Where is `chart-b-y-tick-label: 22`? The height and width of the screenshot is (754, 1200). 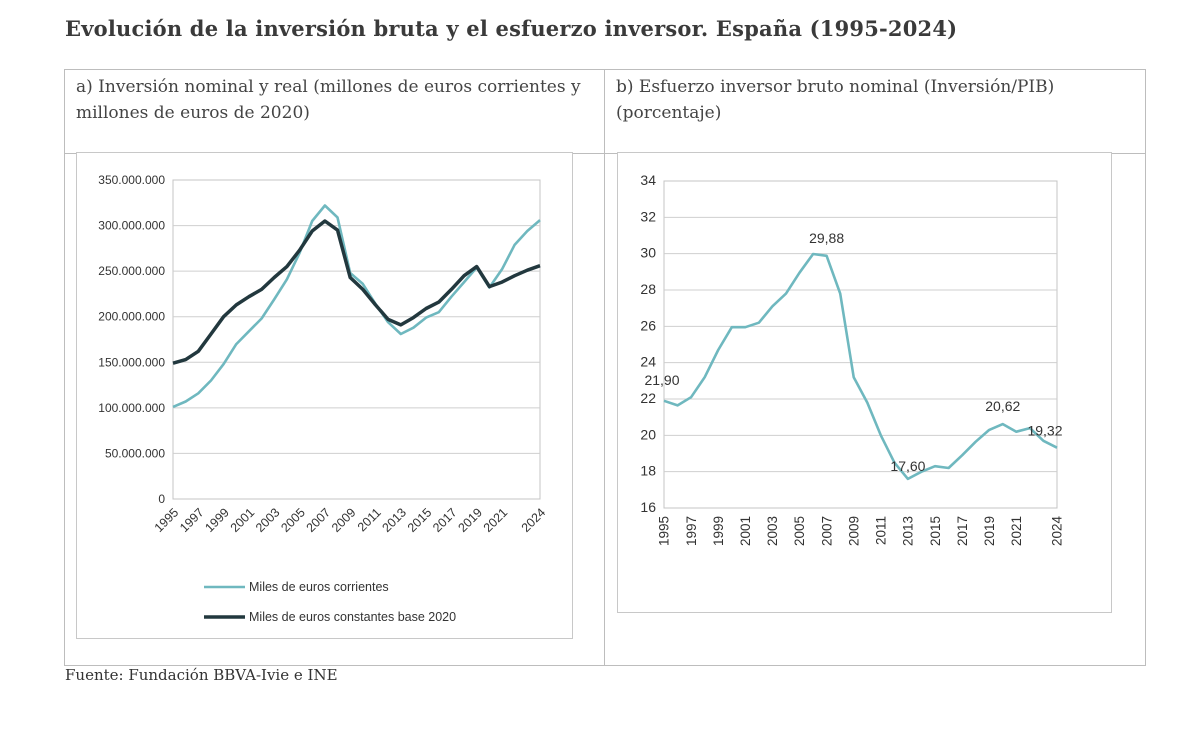 chart-b-y-tick-label: 22 is located at coordinates (648, 398).